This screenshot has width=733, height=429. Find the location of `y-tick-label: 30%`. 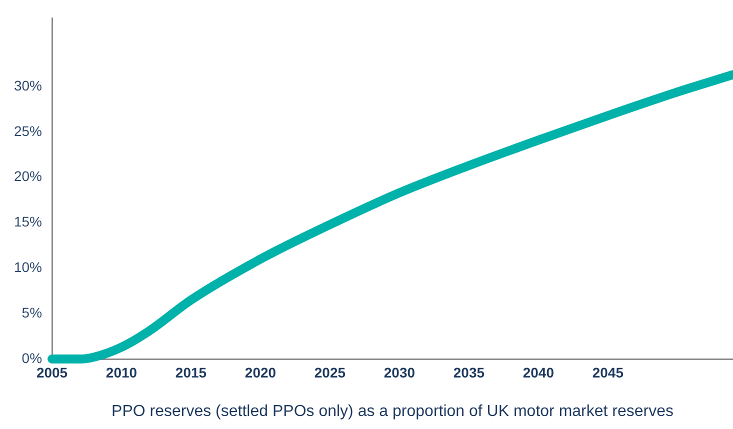

y-tick-label: 30% is located at coordinates (28, 85).